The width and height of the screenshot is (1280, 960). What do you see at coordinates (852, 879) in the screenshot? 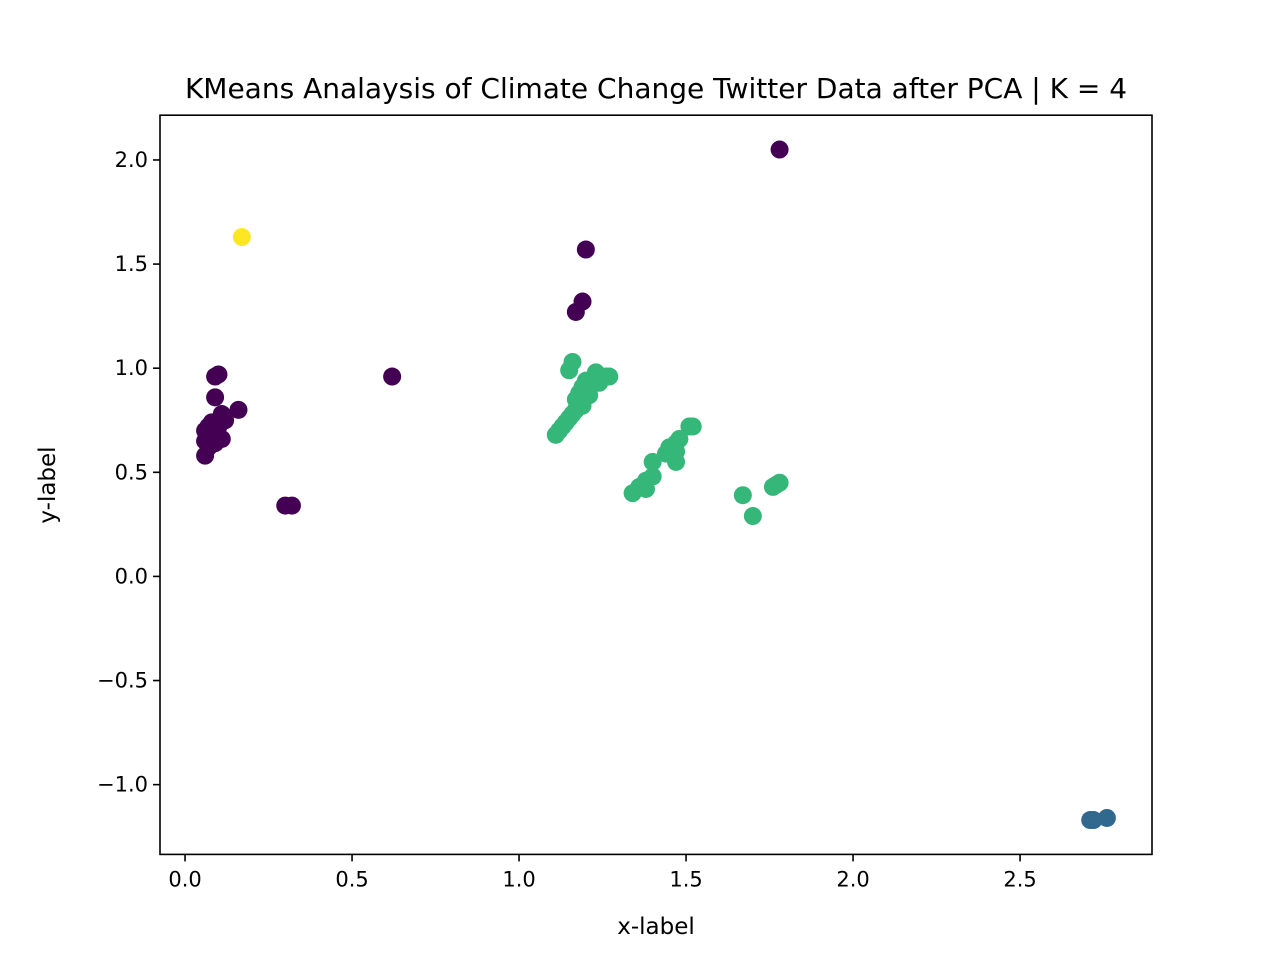
I see `x-tick-label: 2.0` at bounding box center [852, 879].